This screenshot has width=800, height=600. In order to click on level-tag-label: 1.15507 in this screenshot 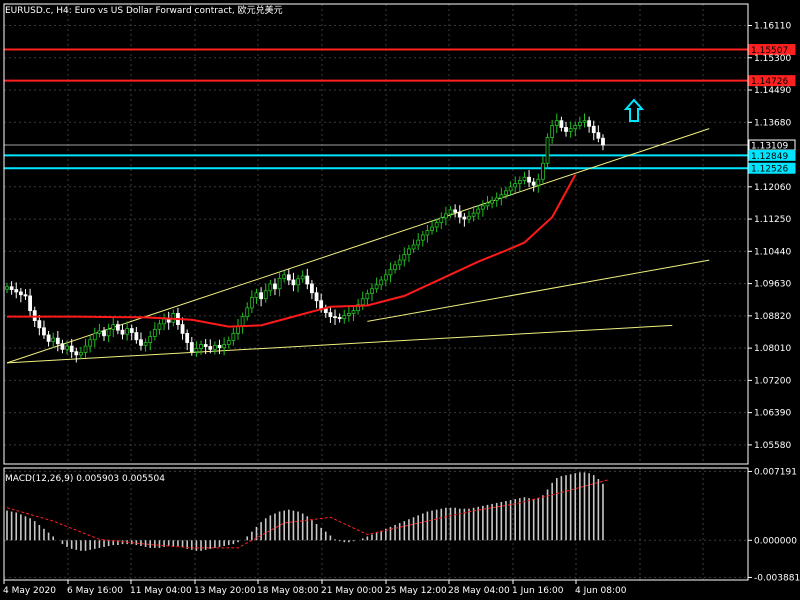, I will do `click(769, 51)`.